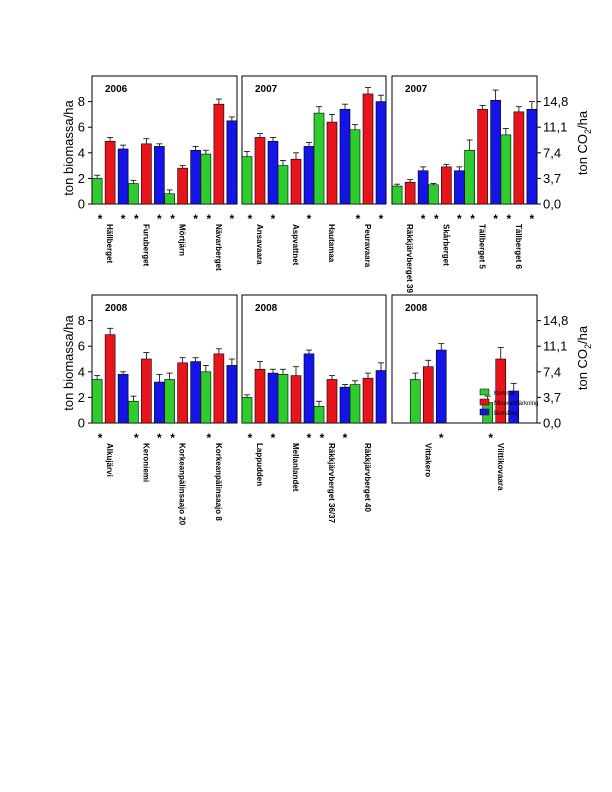 The image size is (612, 792). I want to click on y-tick-label: 0, so click(81, 423).